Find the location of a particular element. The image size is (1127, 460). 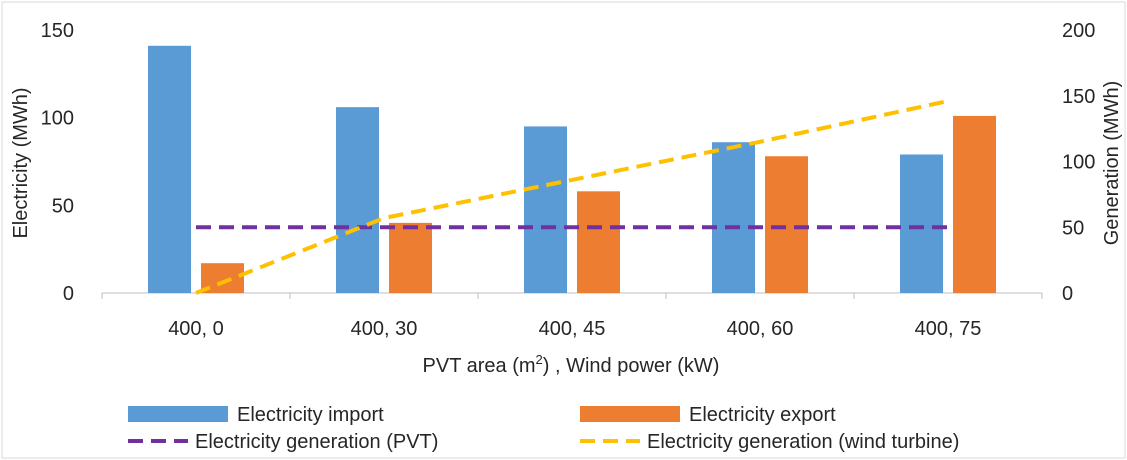

y2-tick-label: 100 is located at coordinates (1078, 163).